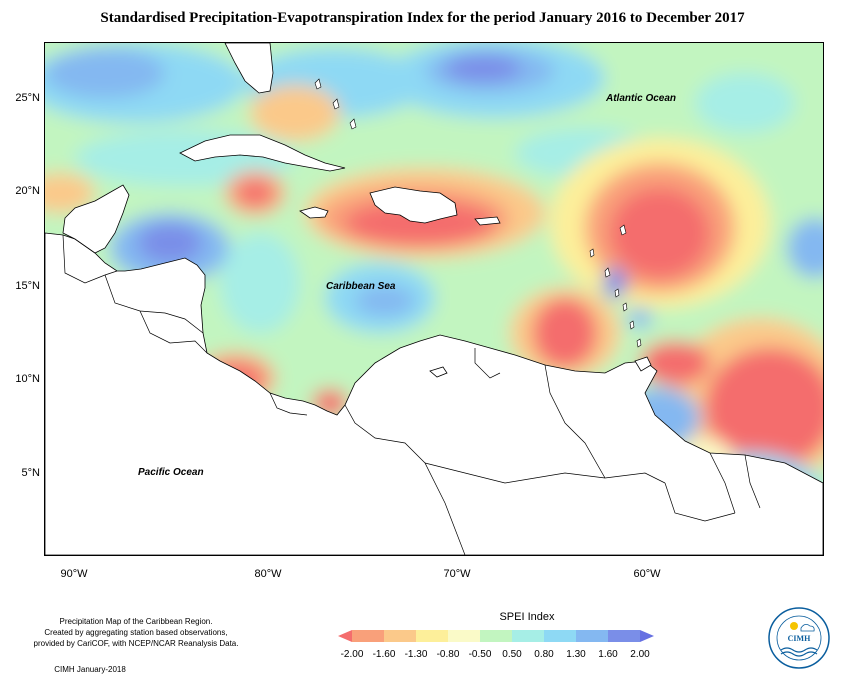 Image resolution: width=845 pixels, height=684 pixels. I want to click on lon-tick-60: 60°W, so click(647, 574).